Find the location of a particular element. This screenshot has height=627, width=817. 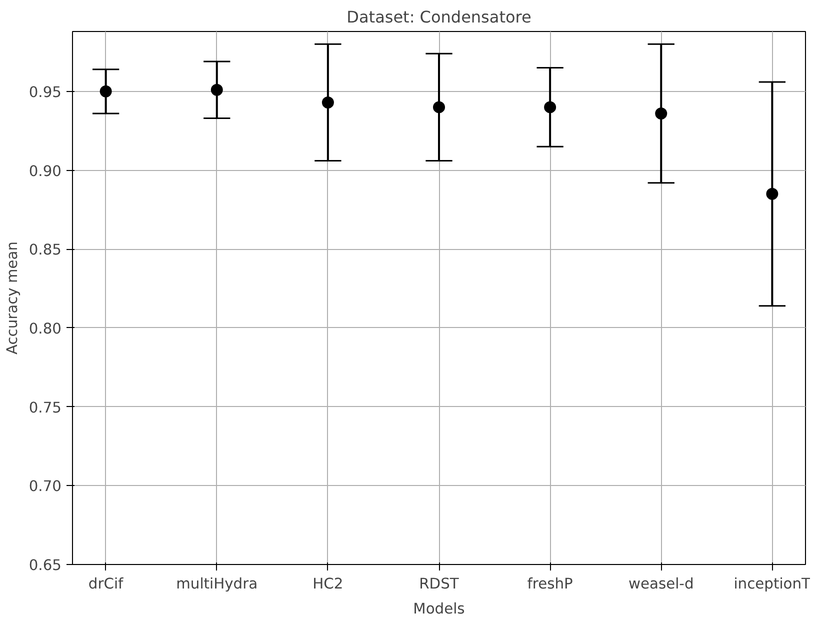

x-tick-label: RDST is located at coordinates (439, 584).